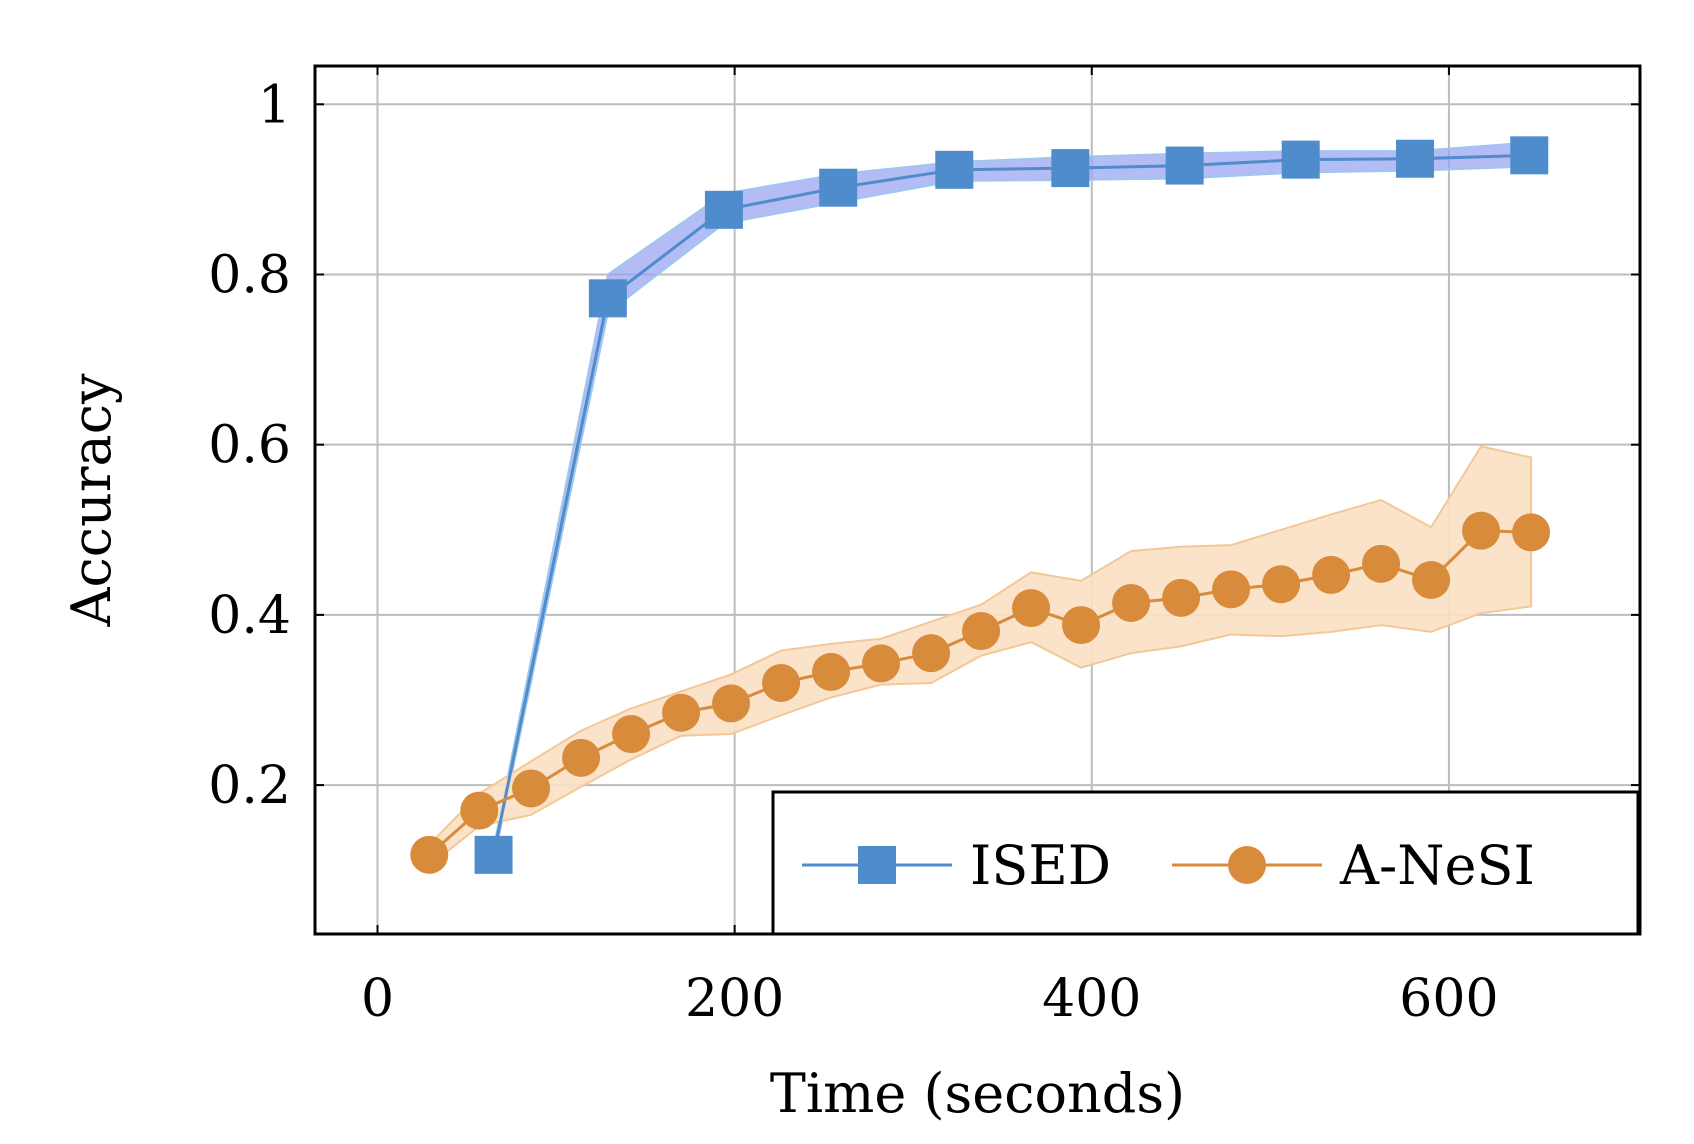  I want to click on legend-label-ised: ISED, so click(1040, 865).